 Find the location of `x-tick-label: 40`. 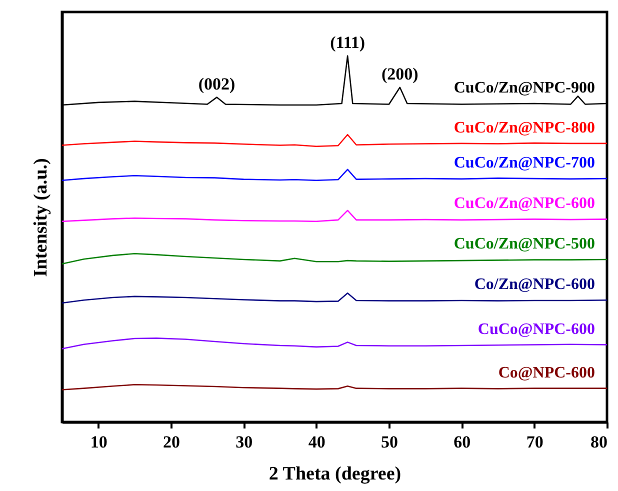

x-tick-label: 40 is located at coordinates (317, 442).